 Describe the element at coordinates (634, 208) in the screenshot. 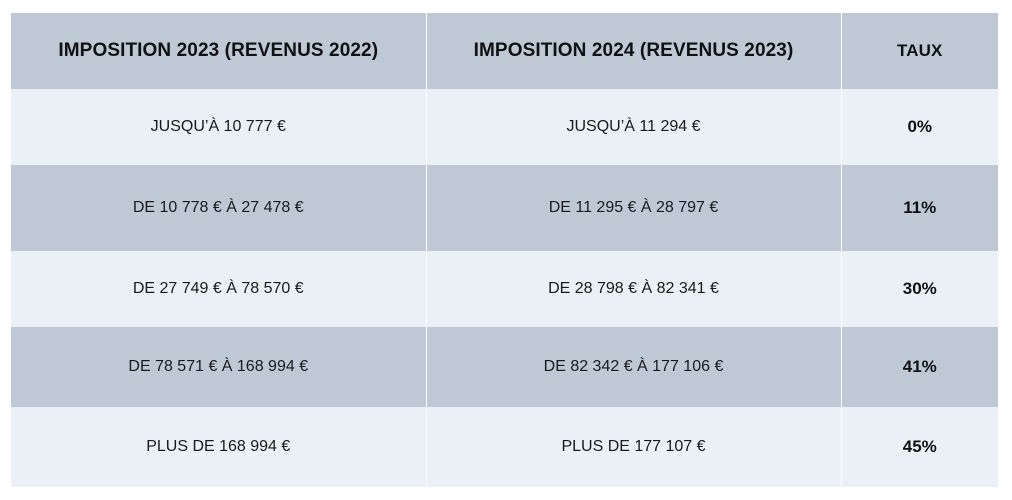

I see `bracket-2024-cell: DE 11 295 € À 28 797 €` at that location.